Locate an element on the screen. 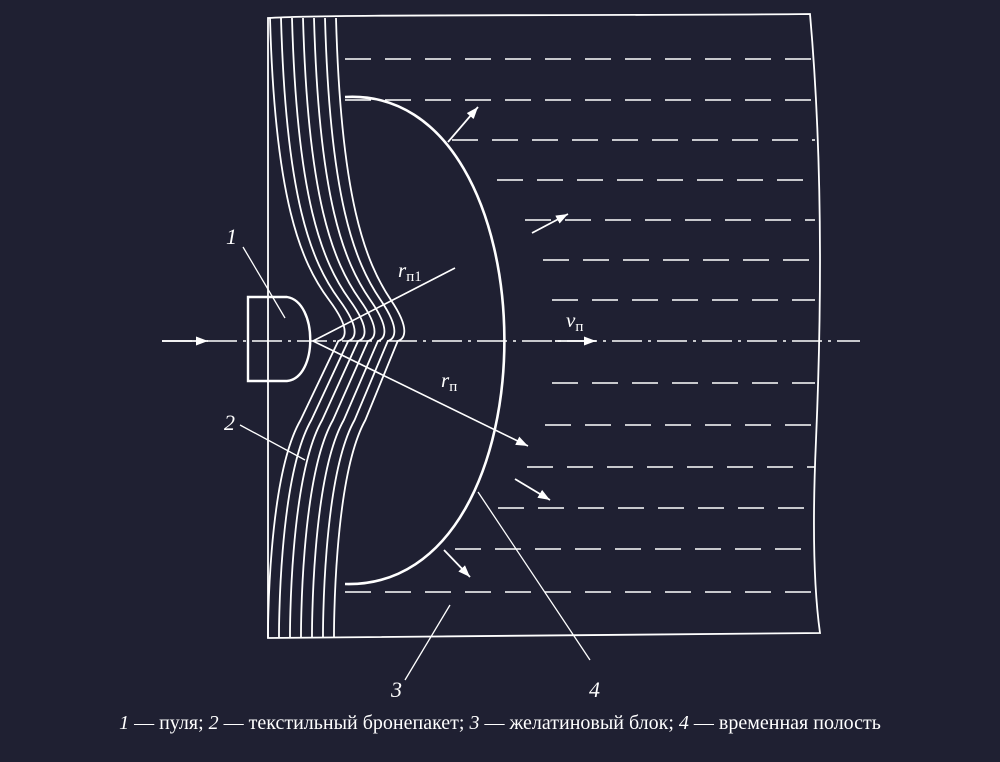 The height and width of the screenshot is (762, 1000). caption-num-1: 1 is located at coordinates (124, 723).